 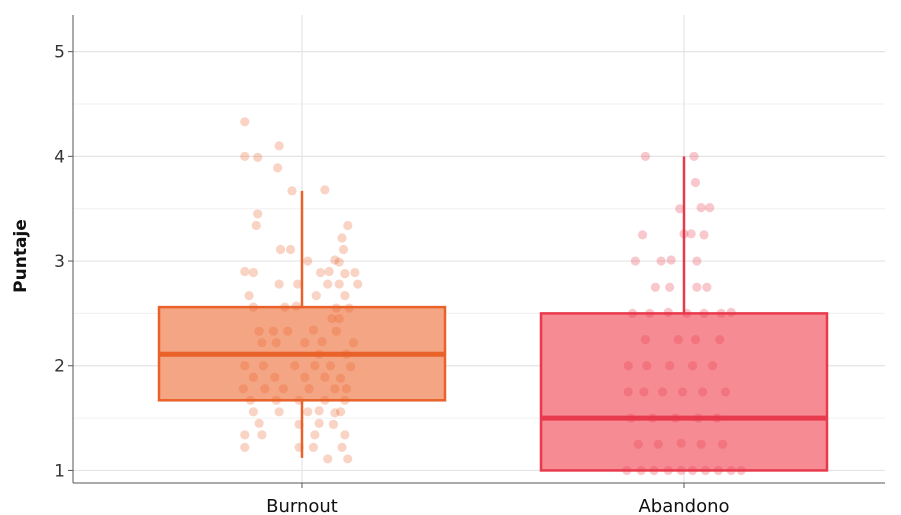 What do you see at coordinates (683, 505) in the screenshot?
I see `x-category-label: Abandono` at bounding box center [683, 505].